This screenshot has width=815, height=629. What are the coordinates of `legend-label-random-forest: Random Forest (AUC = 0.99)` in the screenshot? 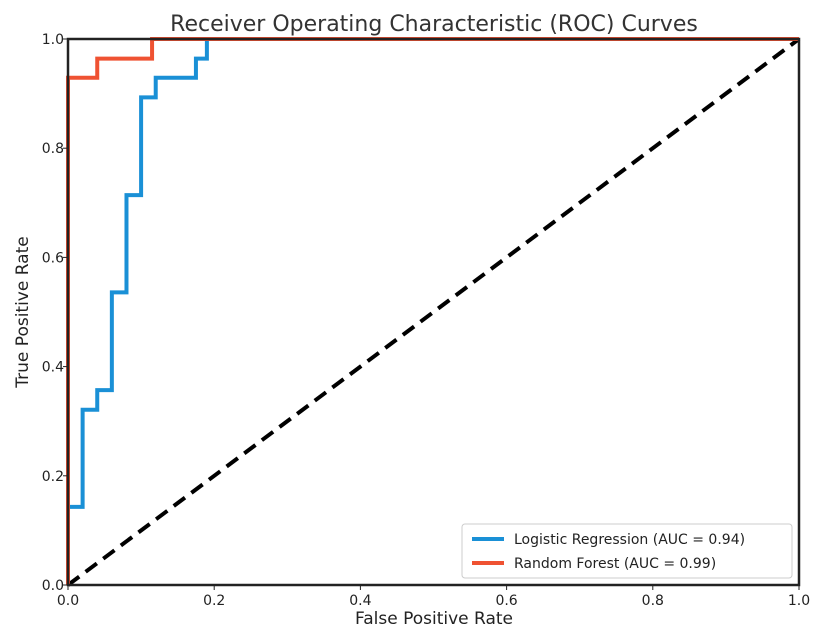 It's located at (615, 564).